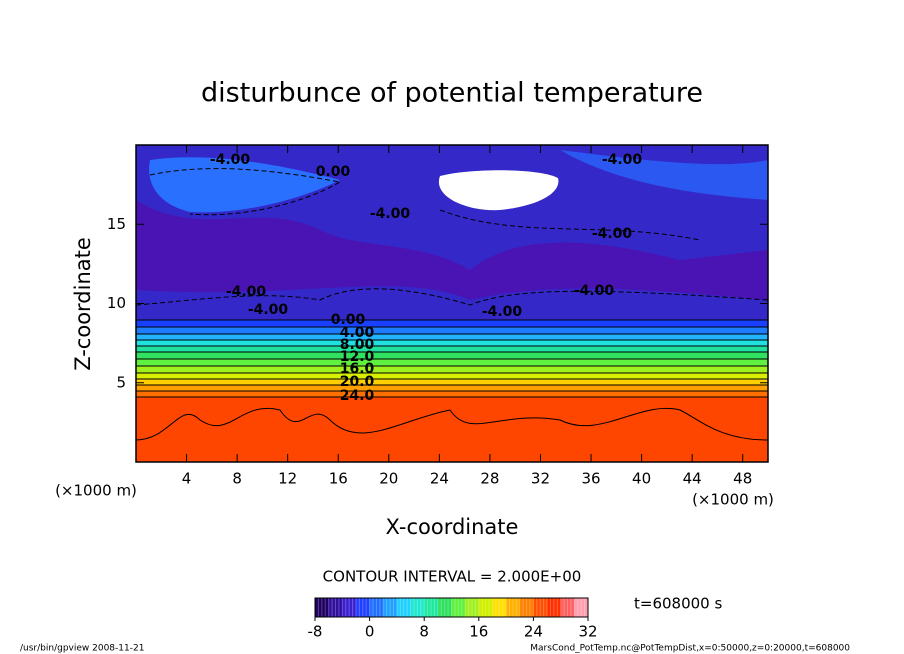 The width and height of the screenshot is (904, 654). Describe the element at coordinates (357, 345) in the screenshot. I see `contour-label: 8.00` at that location.